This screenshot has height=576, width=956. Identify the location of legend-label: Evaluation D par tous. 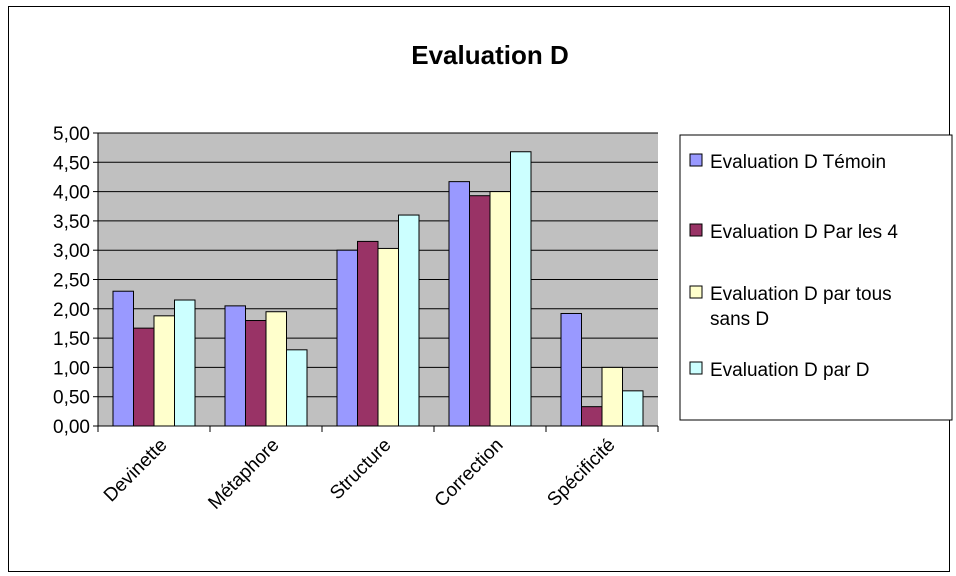
(801, 294).